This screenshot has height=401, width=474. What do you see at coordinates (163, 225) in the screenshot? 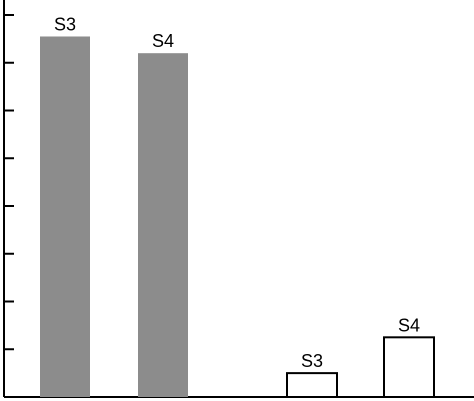
I see `bar-1-s4` at bounding box center [163, 225].